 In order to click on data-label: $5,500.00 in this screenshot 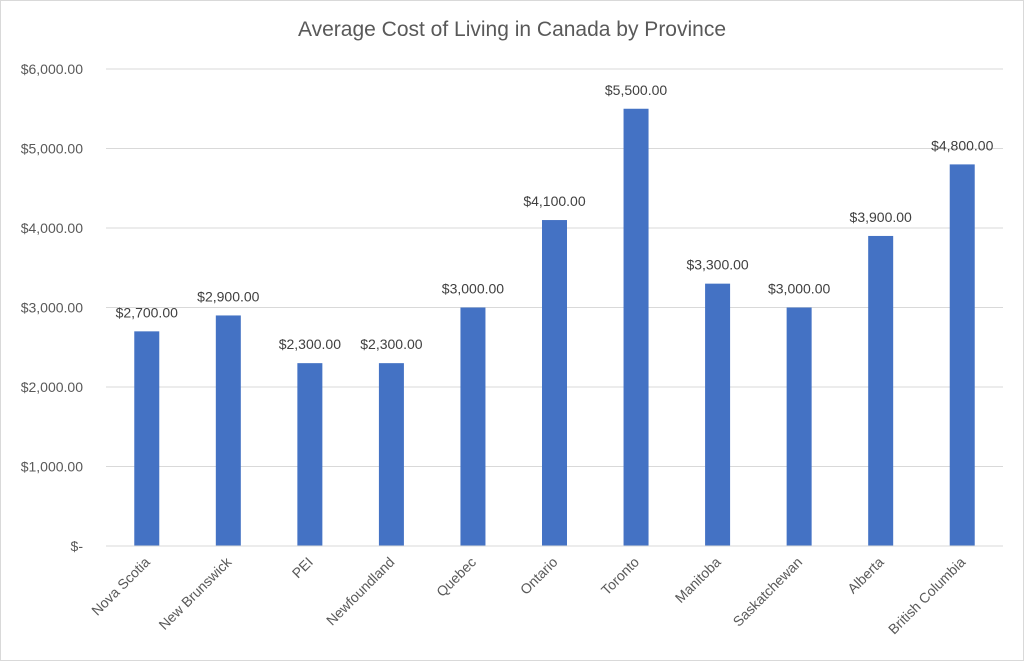, I will do `click(636, 90)`.